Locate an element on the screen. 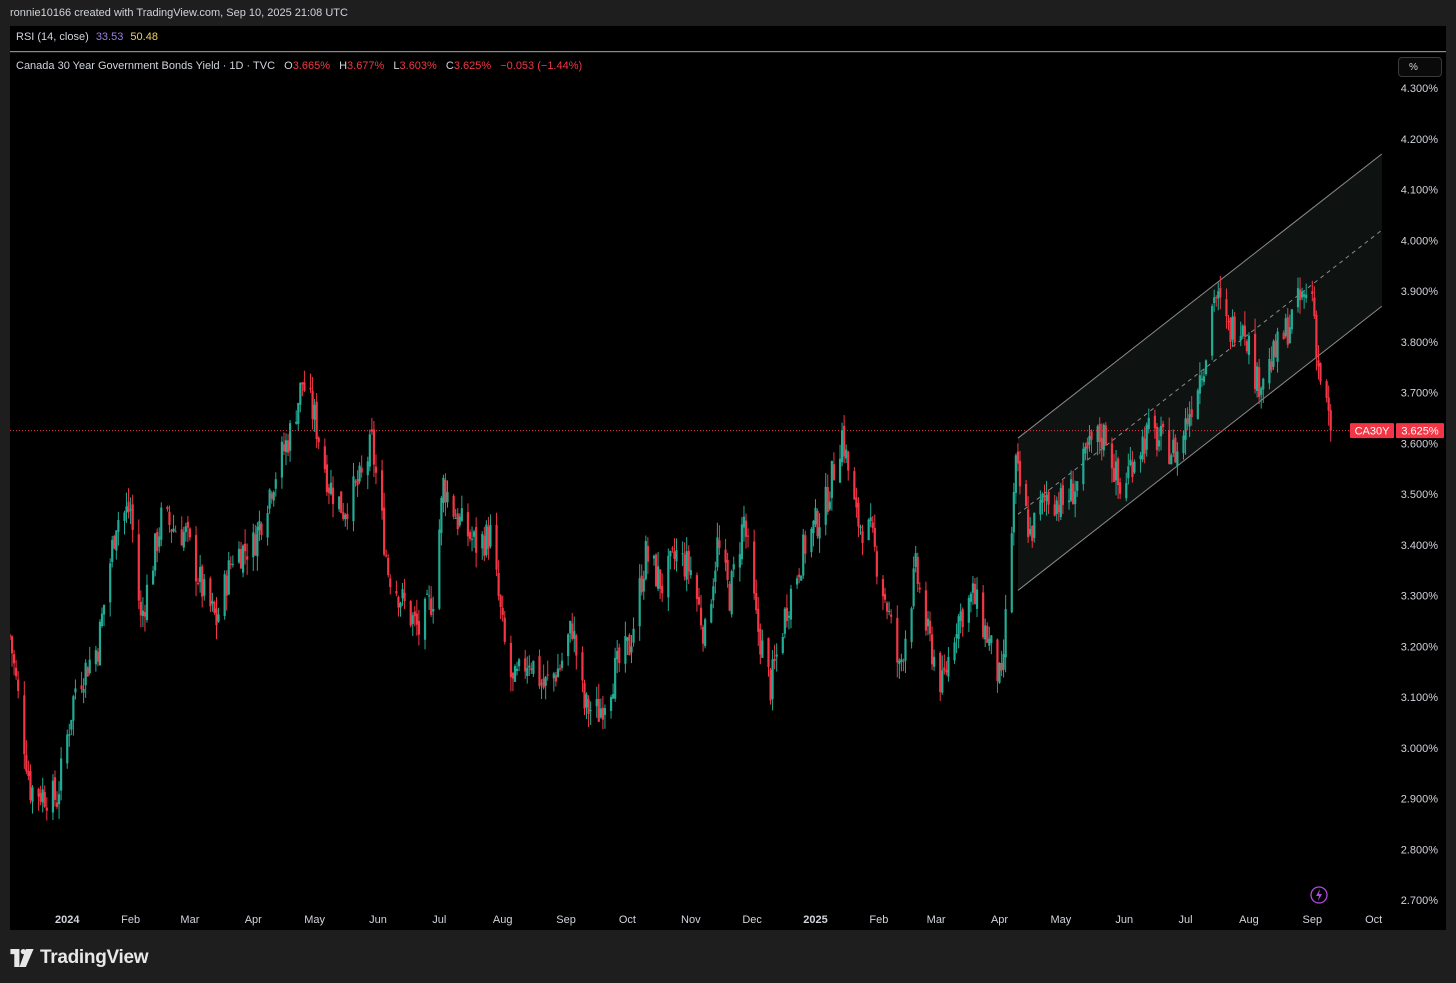 This screenshot has width=1456, height=983. legend-high-value: 3.677% is located at coordinates (366, 66).